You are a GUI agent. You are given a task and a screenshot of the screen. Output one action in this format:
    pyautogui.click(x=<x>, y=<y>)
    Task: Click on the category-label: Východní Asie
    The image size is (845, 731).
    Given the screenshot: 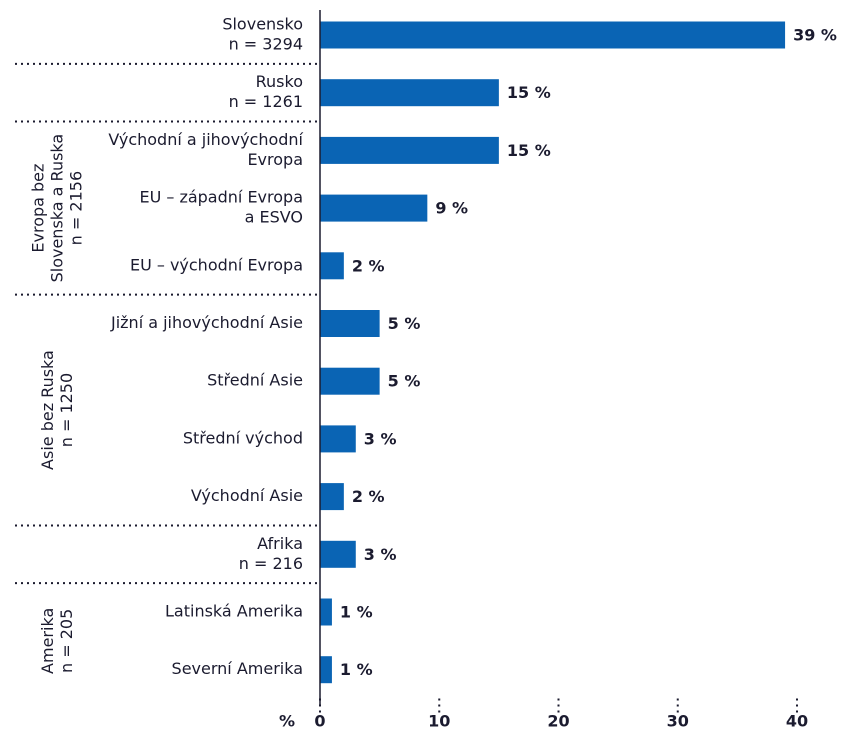 What is the action you would take?
    pyautogui.click(x=247, y=495)
    